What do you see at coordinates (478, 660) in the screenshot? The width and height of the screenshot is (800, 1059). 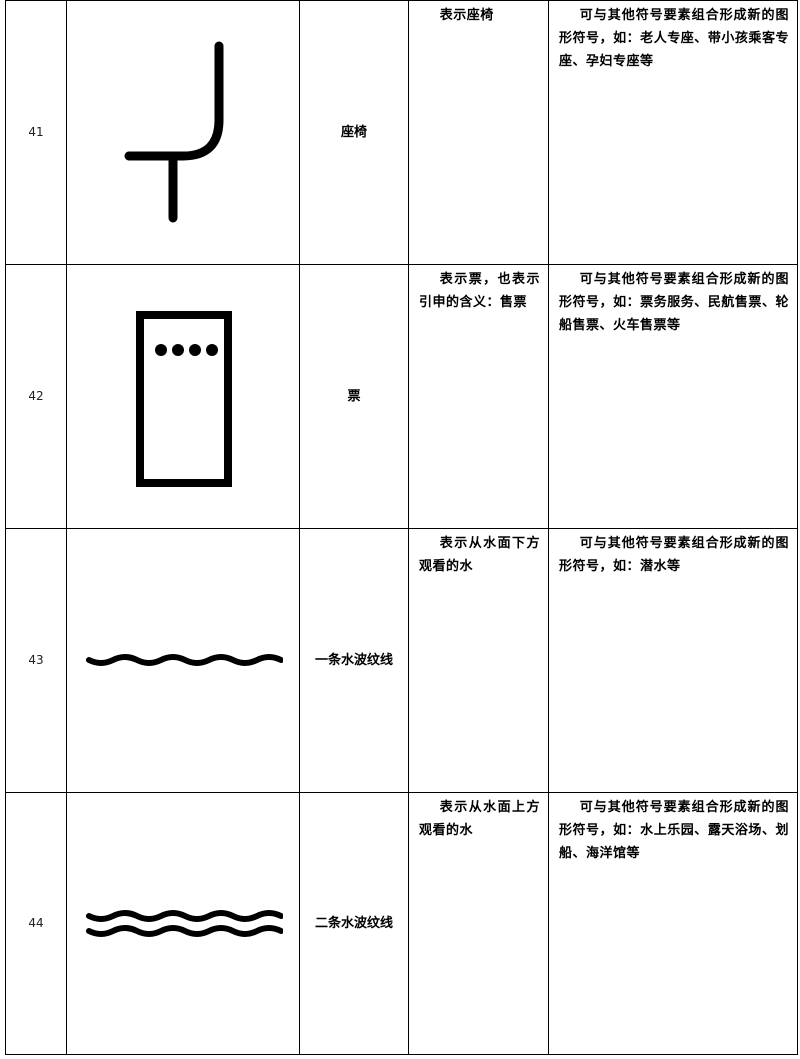 I see `symbol-meaning: 表示从水面下方观看的水` at bounding box center [478, 660].